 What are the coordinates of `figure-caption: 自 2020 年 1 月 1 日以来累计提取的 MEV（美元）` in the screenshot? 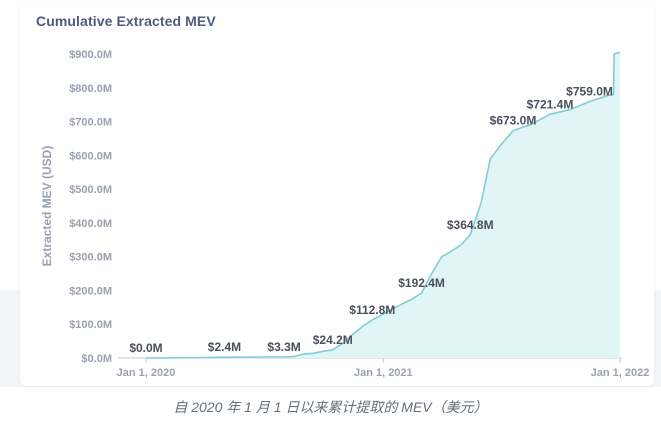 It's located at (330, 407).